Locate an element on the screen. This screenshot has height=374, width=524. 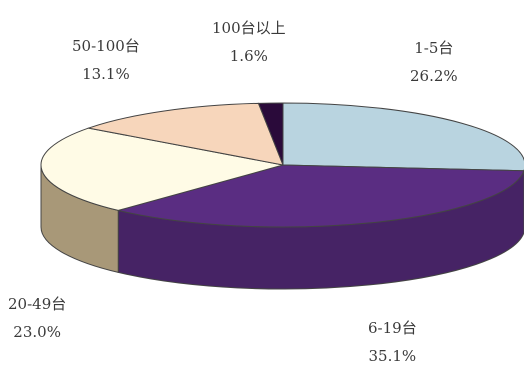
slice-label-6-19: 6-19台 35.1% is located at coordinates (392, 342).